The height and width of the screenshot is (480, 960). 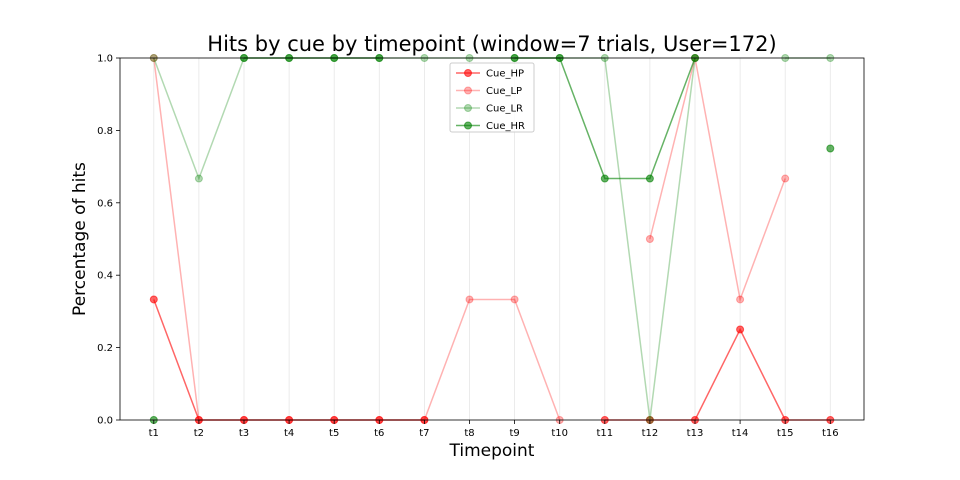 I want to click on x-tick-label-t16: t16, so click(x=830, y=433).